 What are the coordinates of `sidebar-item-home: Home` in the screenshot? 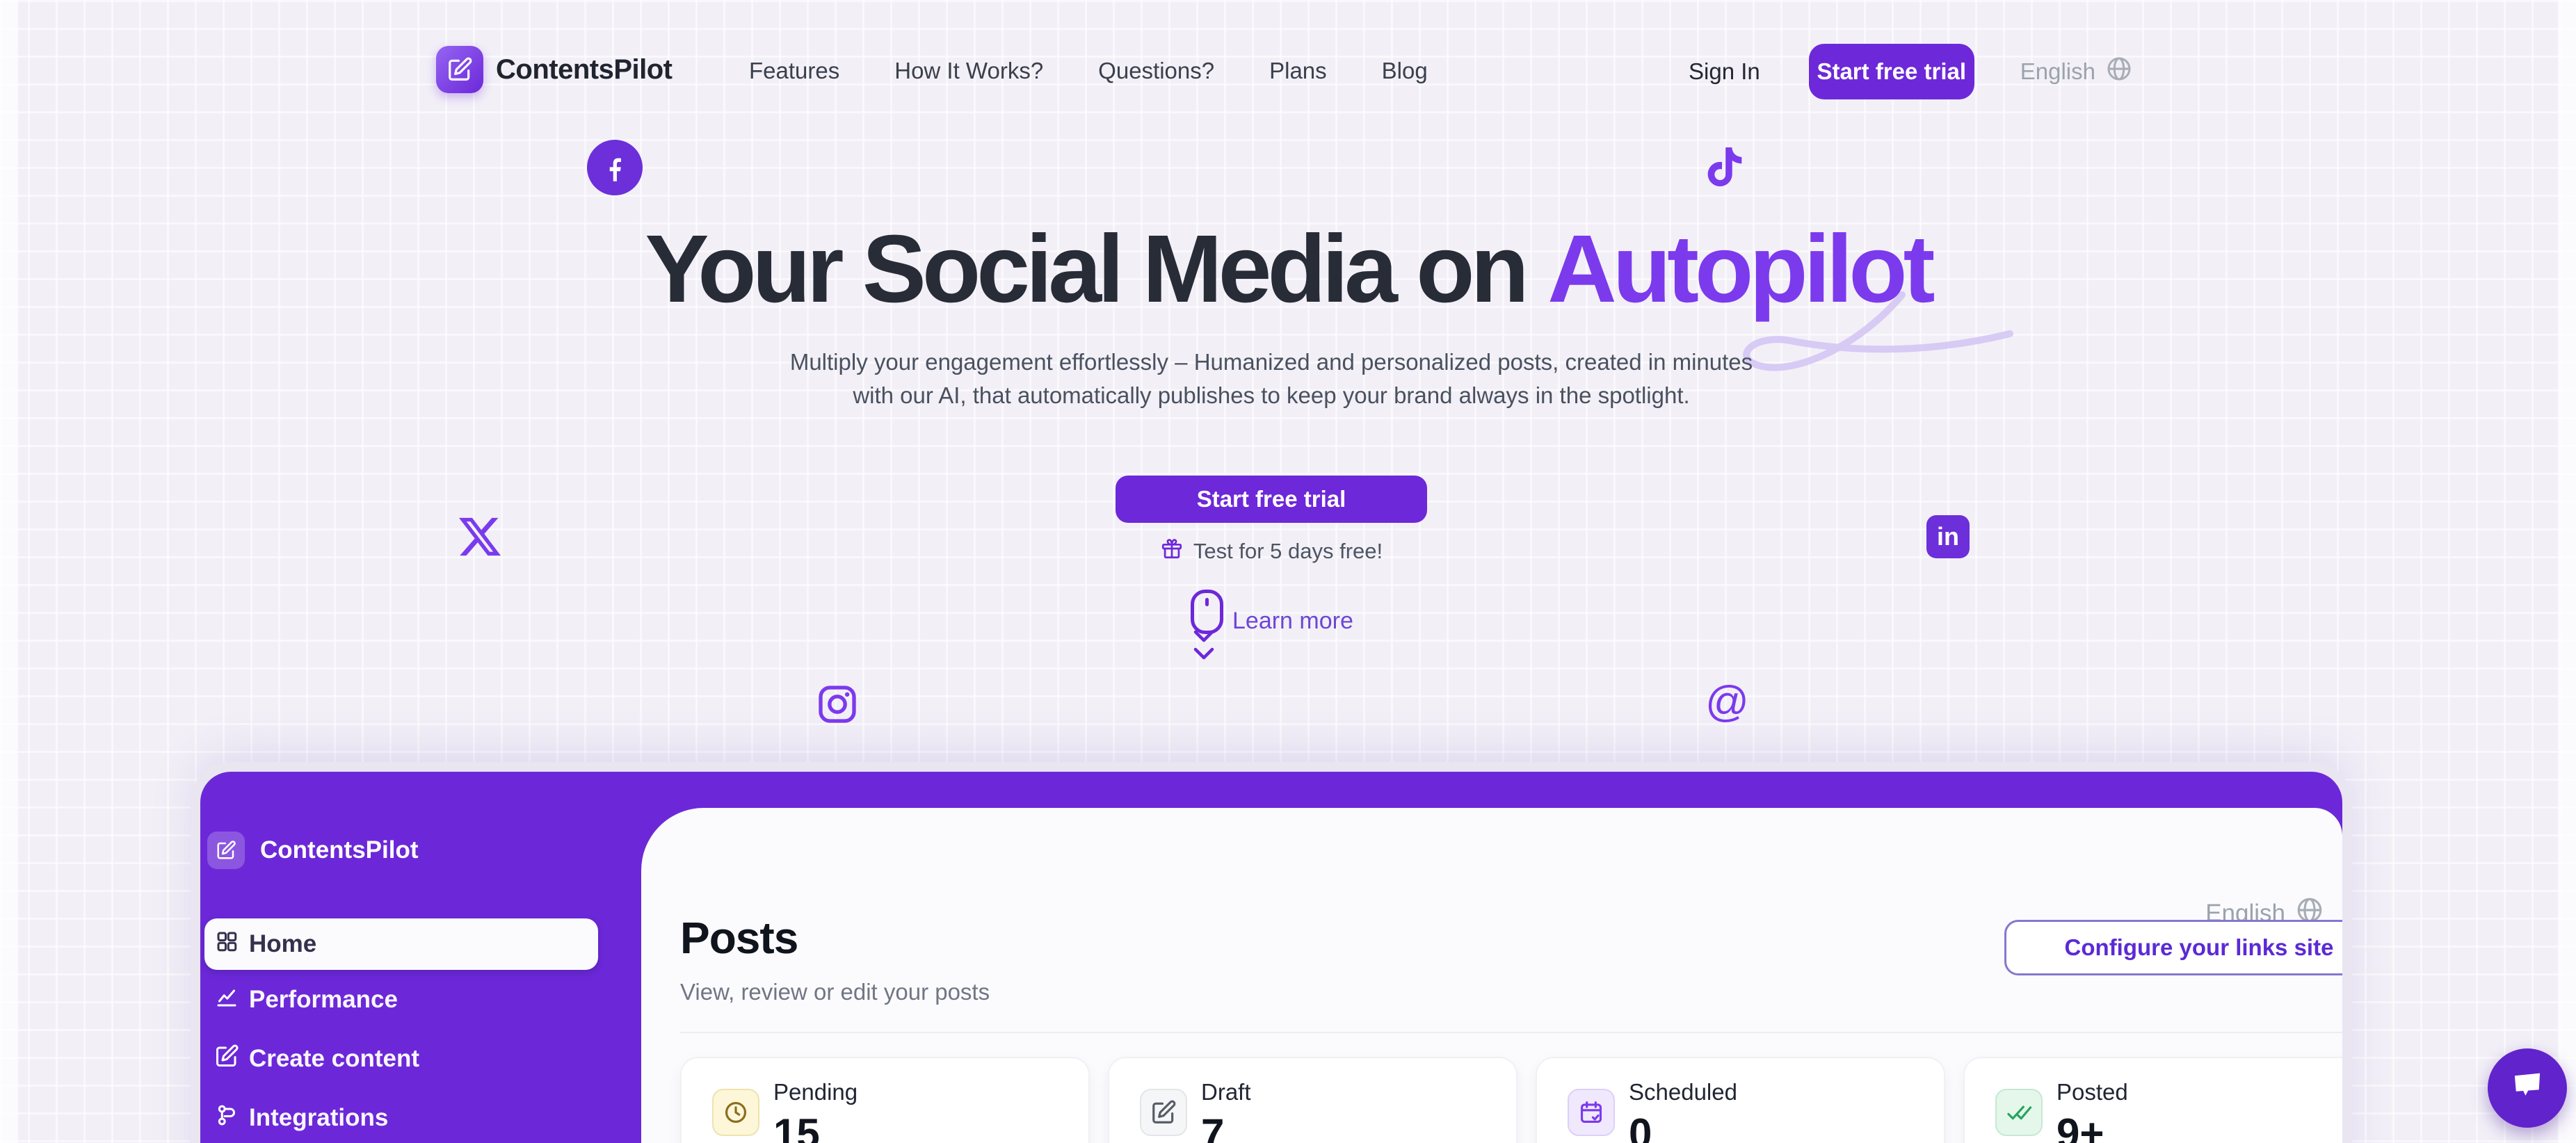 It's located at (401, 944).